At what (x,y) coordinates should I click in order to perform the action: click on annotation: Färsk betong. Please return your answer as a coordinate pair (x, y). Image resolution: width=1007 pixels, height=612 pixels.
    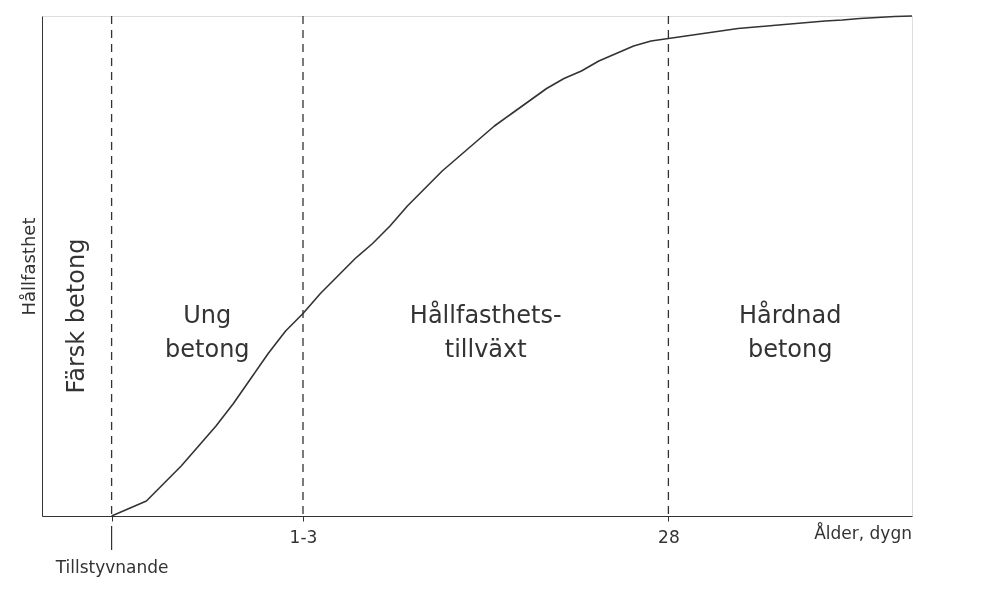
    Looking at the image, I should click on (75, 316).